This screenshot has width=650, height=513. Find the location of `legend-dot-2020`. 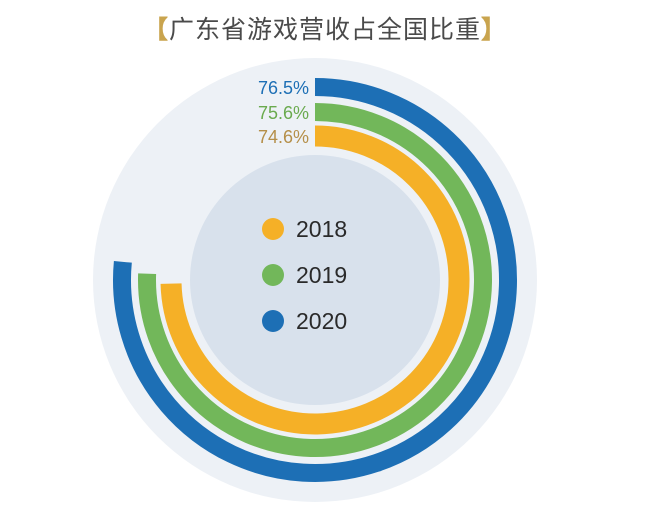

legend-dot-2020 is located at coordinates (273, 321).